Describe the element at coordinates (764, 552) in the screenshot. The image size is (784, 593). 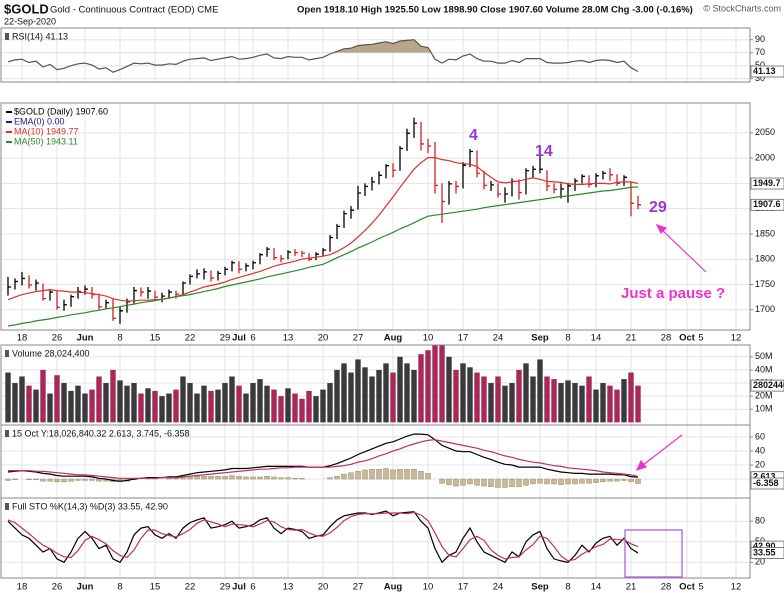
I see `value-tag-label: 33.55` at that location.